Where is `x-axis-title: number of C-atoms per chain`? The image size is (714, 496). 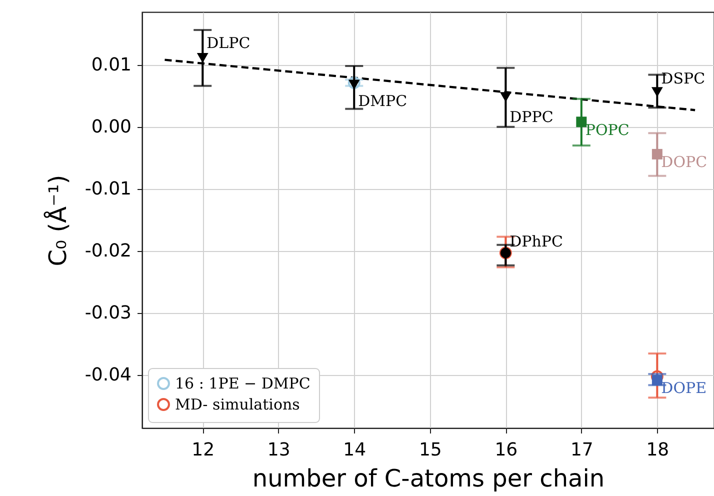 x-axis-title: number of C-atoms per chain is located at coordinates (428, 478).